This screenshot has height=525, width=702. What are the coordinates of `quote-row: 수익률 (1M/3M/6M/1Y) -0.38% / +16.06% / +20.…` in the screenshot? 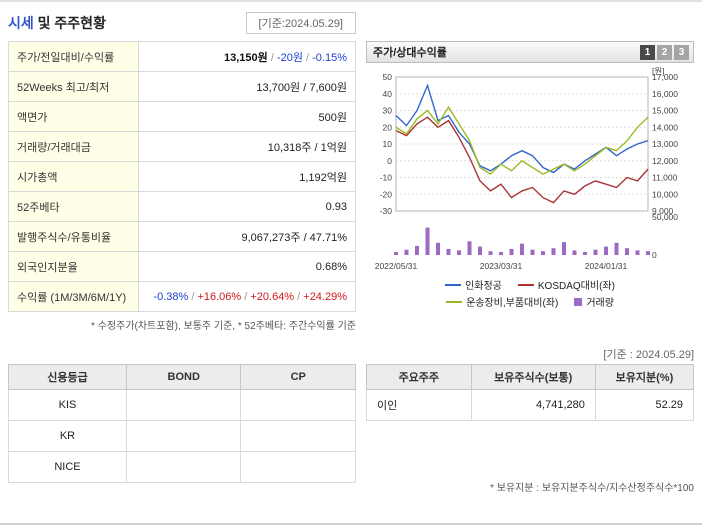 It's located at (182, 296).